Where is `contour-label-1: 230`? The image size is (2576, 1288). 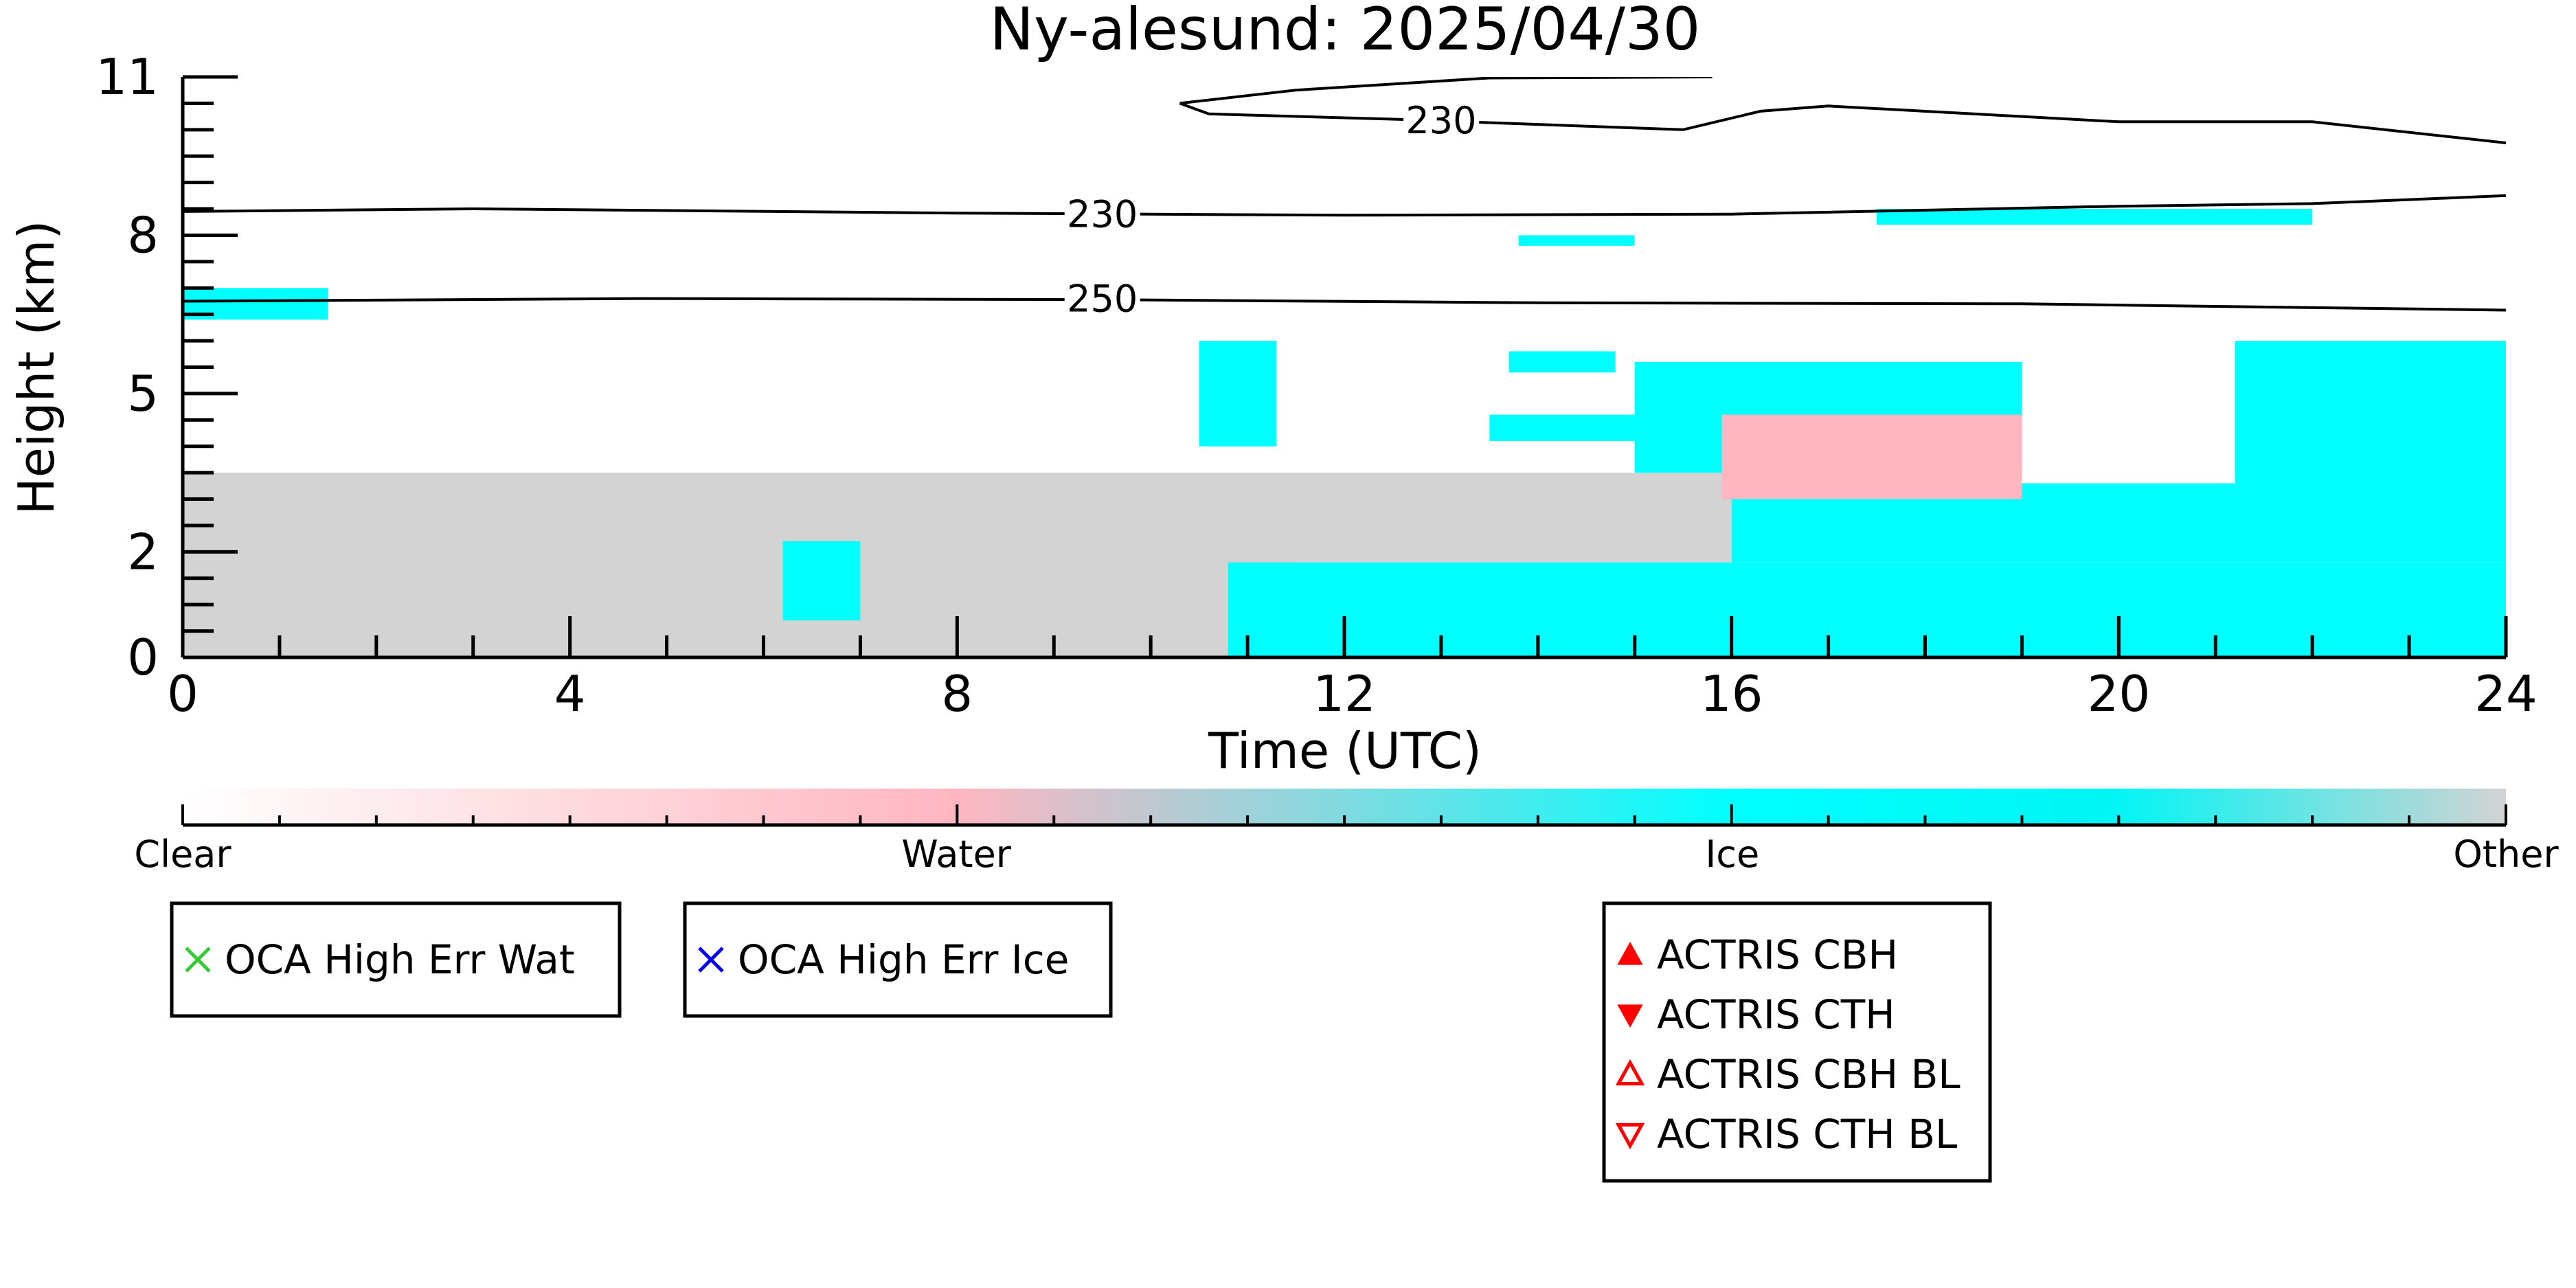
contour-label-1: 230 is located at coordinates (1102, 214).